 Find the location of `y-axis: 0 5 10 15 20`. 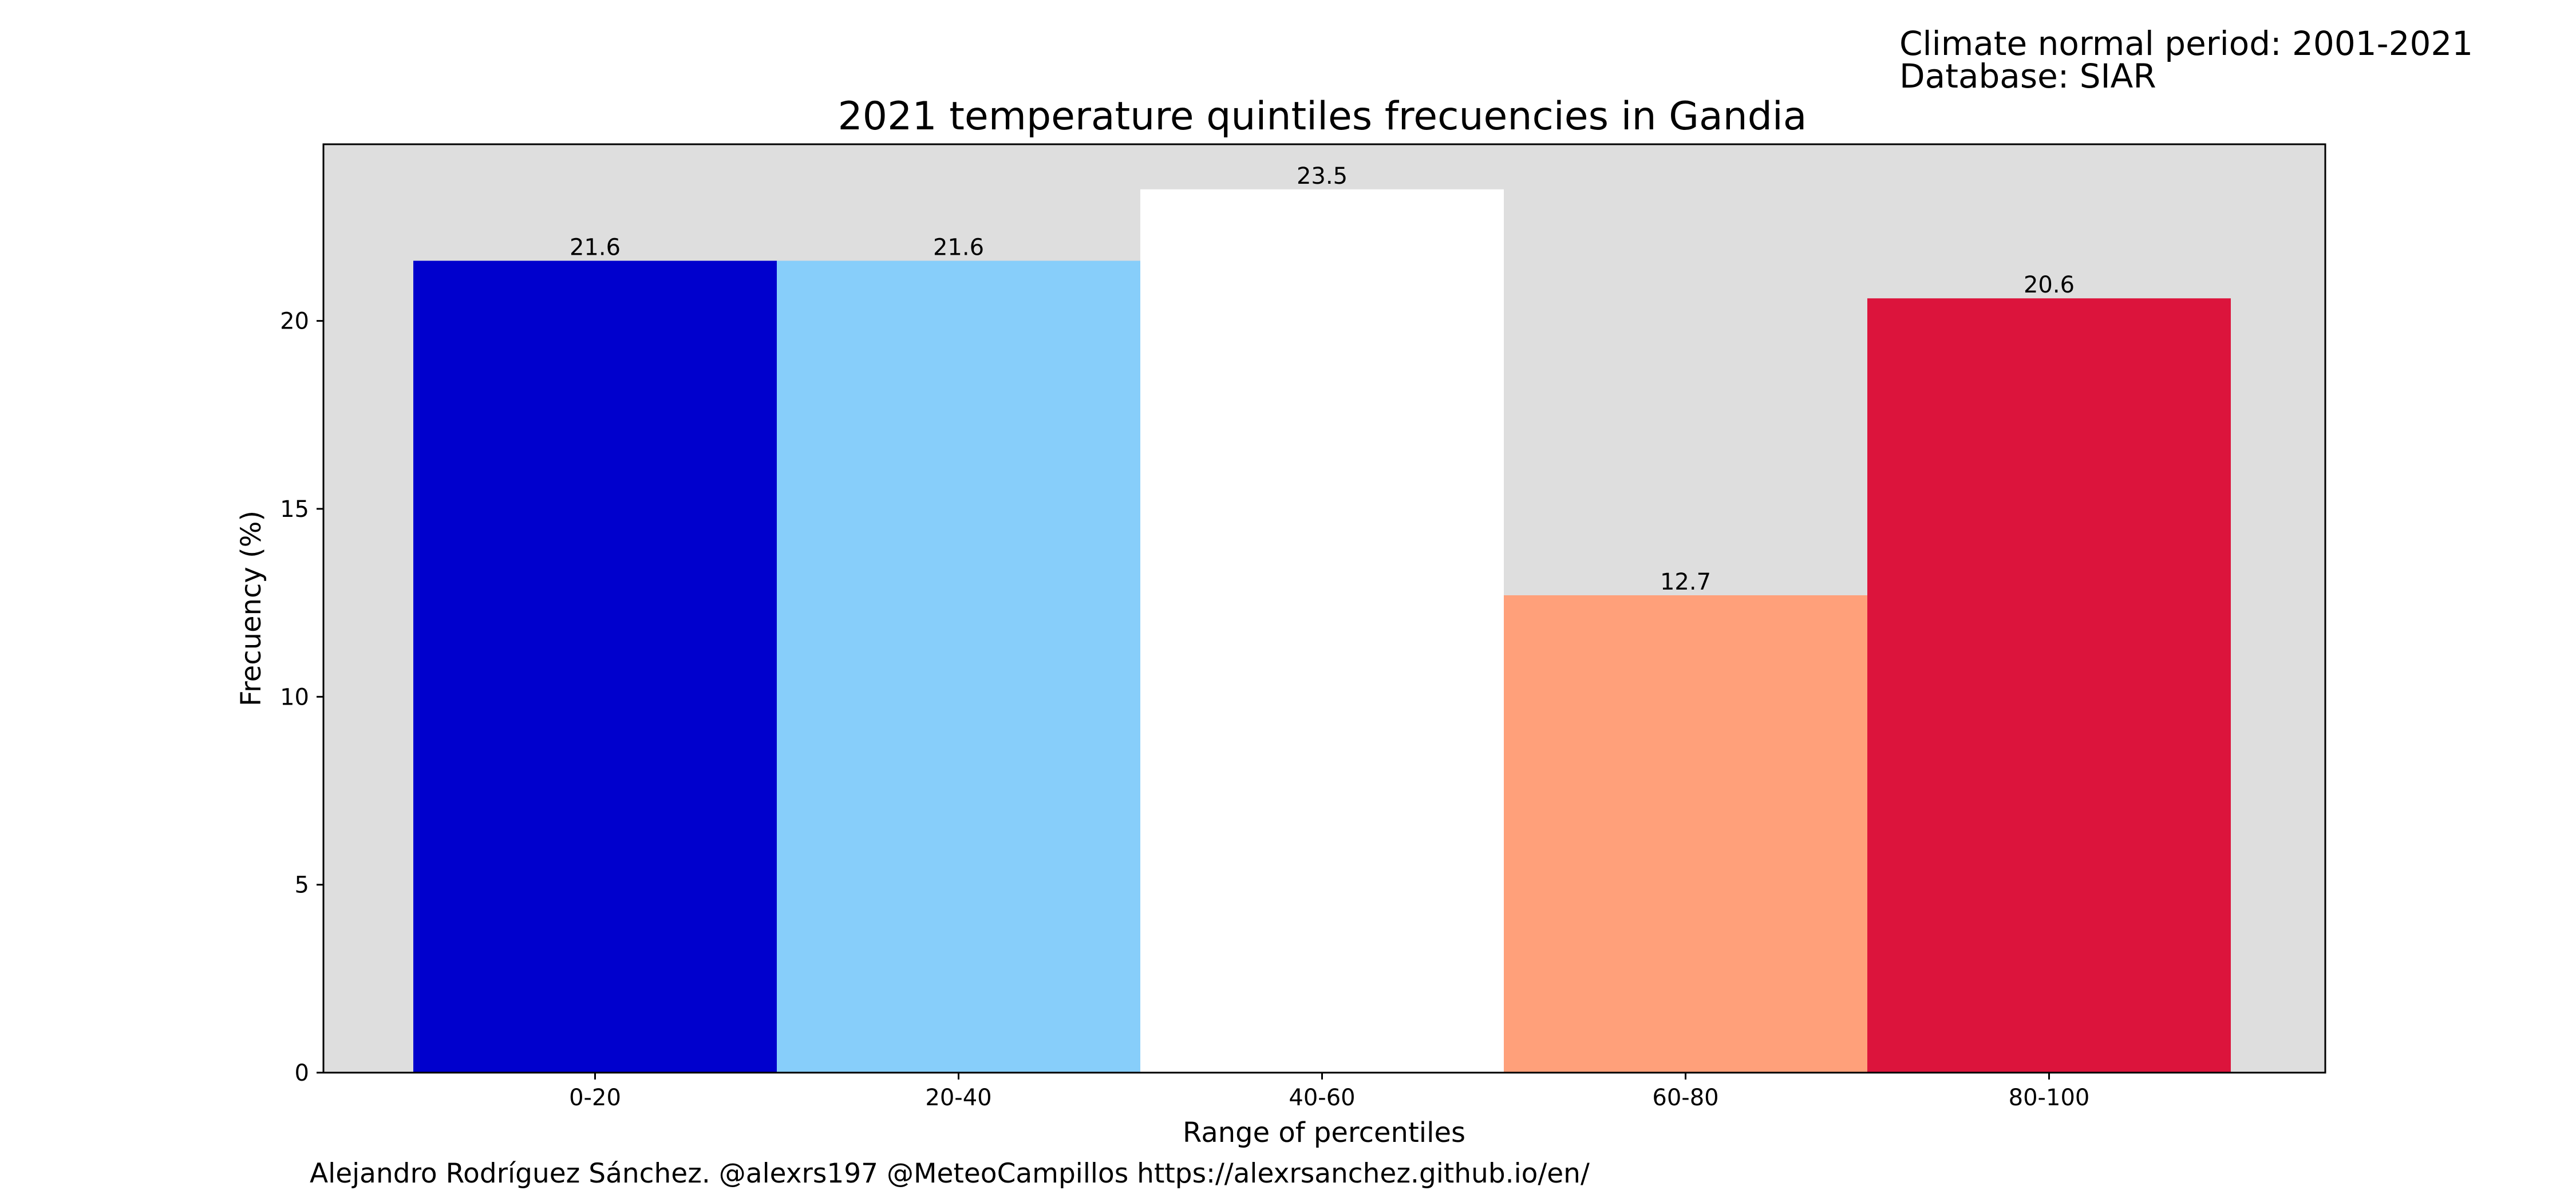

y-axis: 0 5 10 15 20 is located at coordinates (301, 697).